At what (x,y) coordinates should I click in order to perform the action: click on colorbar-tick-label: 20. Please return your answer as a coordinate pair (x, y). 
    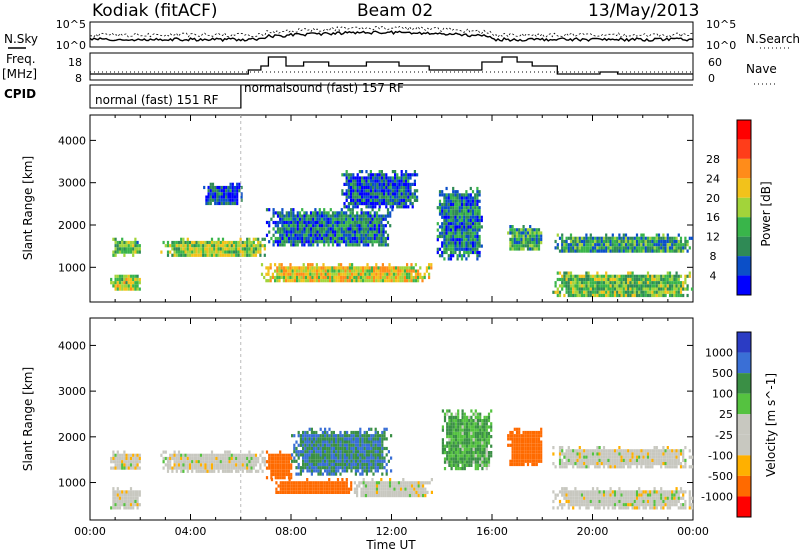
    Looking at the image, I should click on (713, 198).